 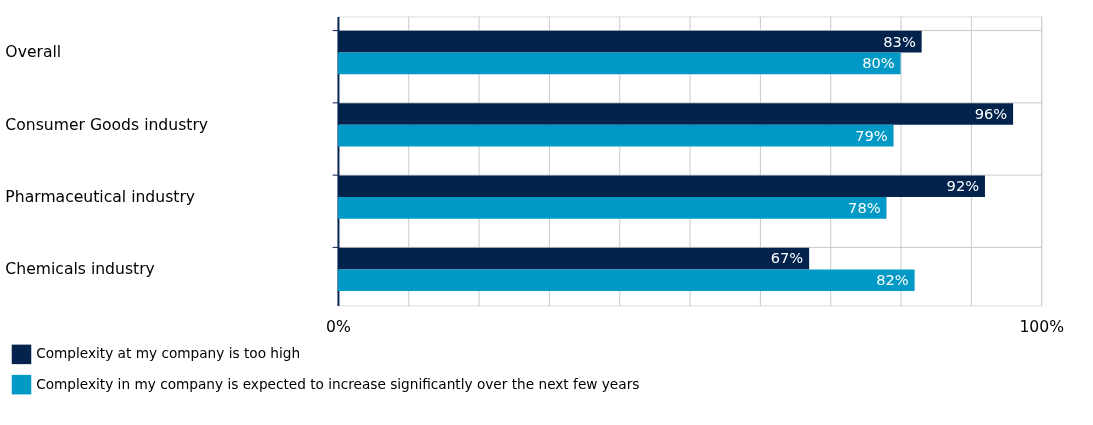 I want to click on y-tick-label: Chemicals industry, so click(x=80, y=269).